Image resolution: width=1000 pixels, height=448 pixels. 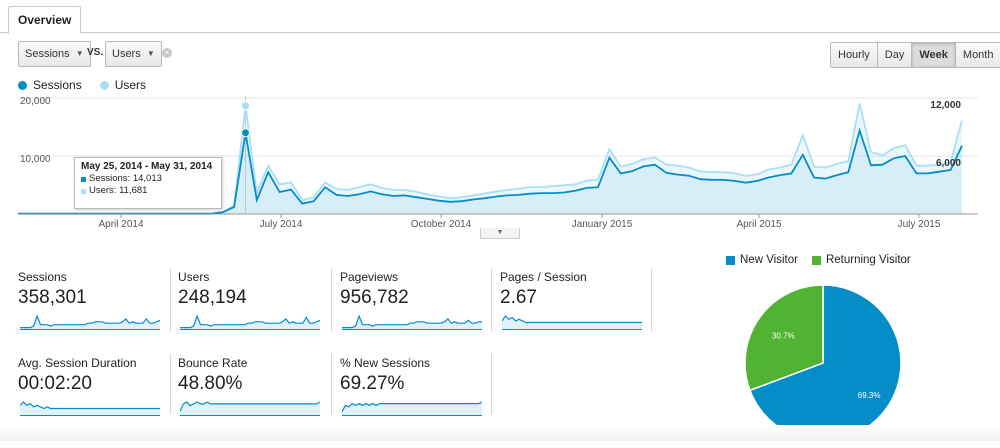 What do you see at coordinates (869, 395) in the screenshot?
I see `pie-slice-label: 69.3%` at bounding box center [869, 395].